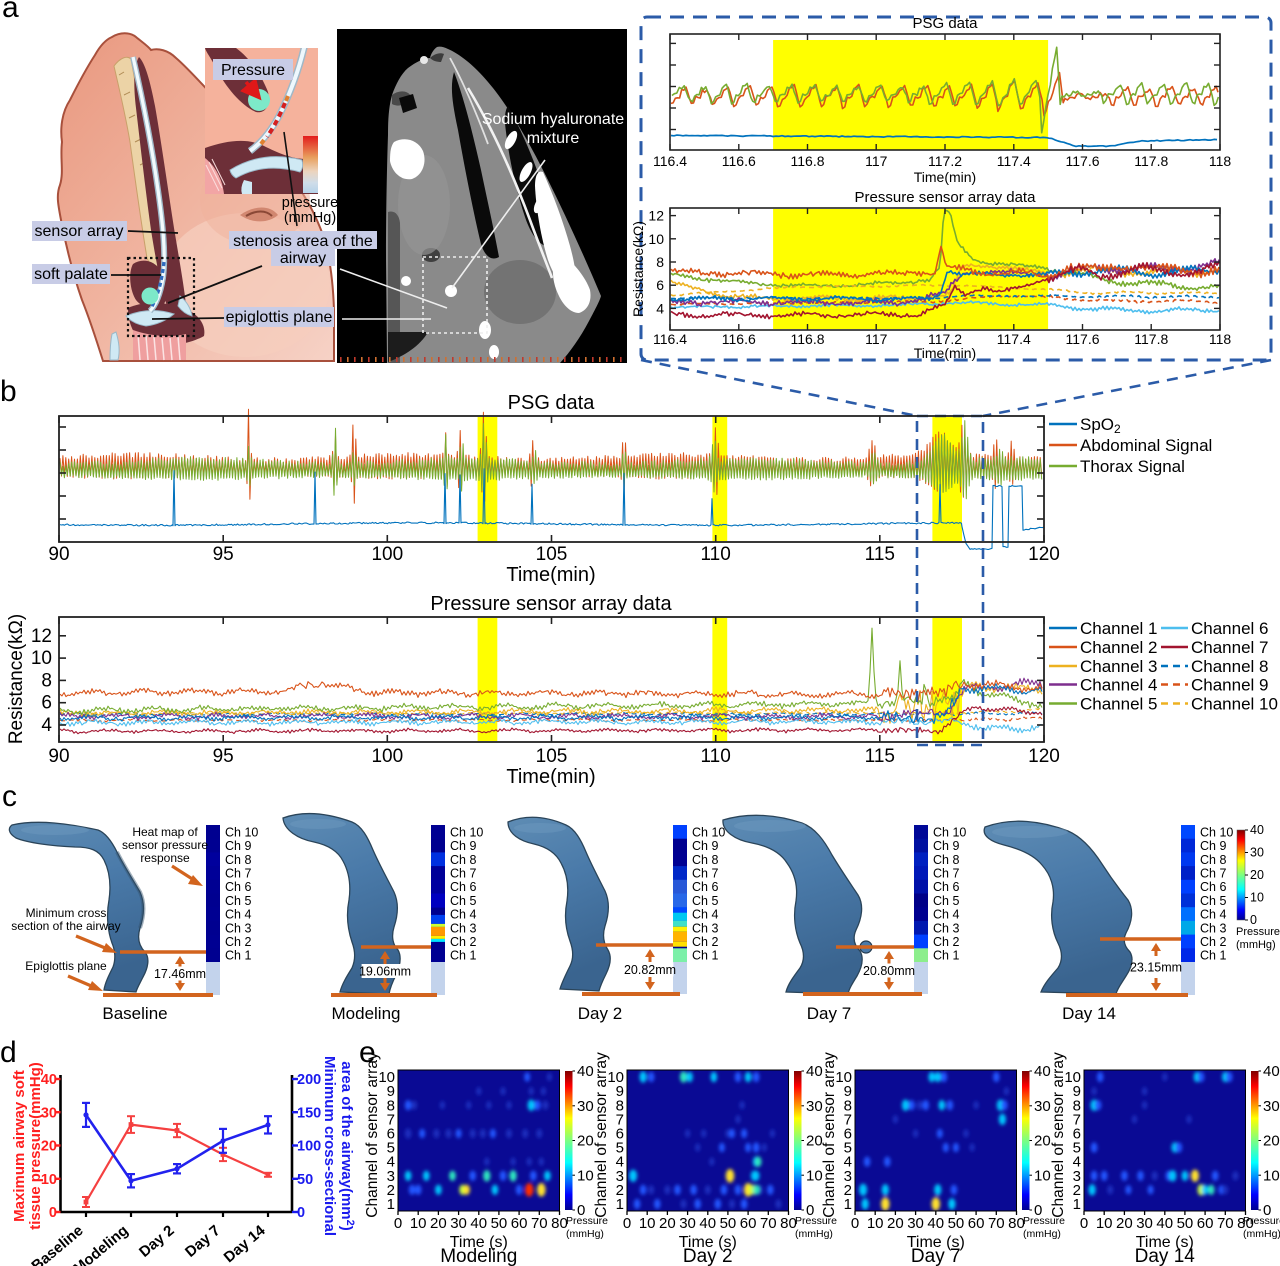  I want to click on svg-text: 20.80mm, so click(889, 971).